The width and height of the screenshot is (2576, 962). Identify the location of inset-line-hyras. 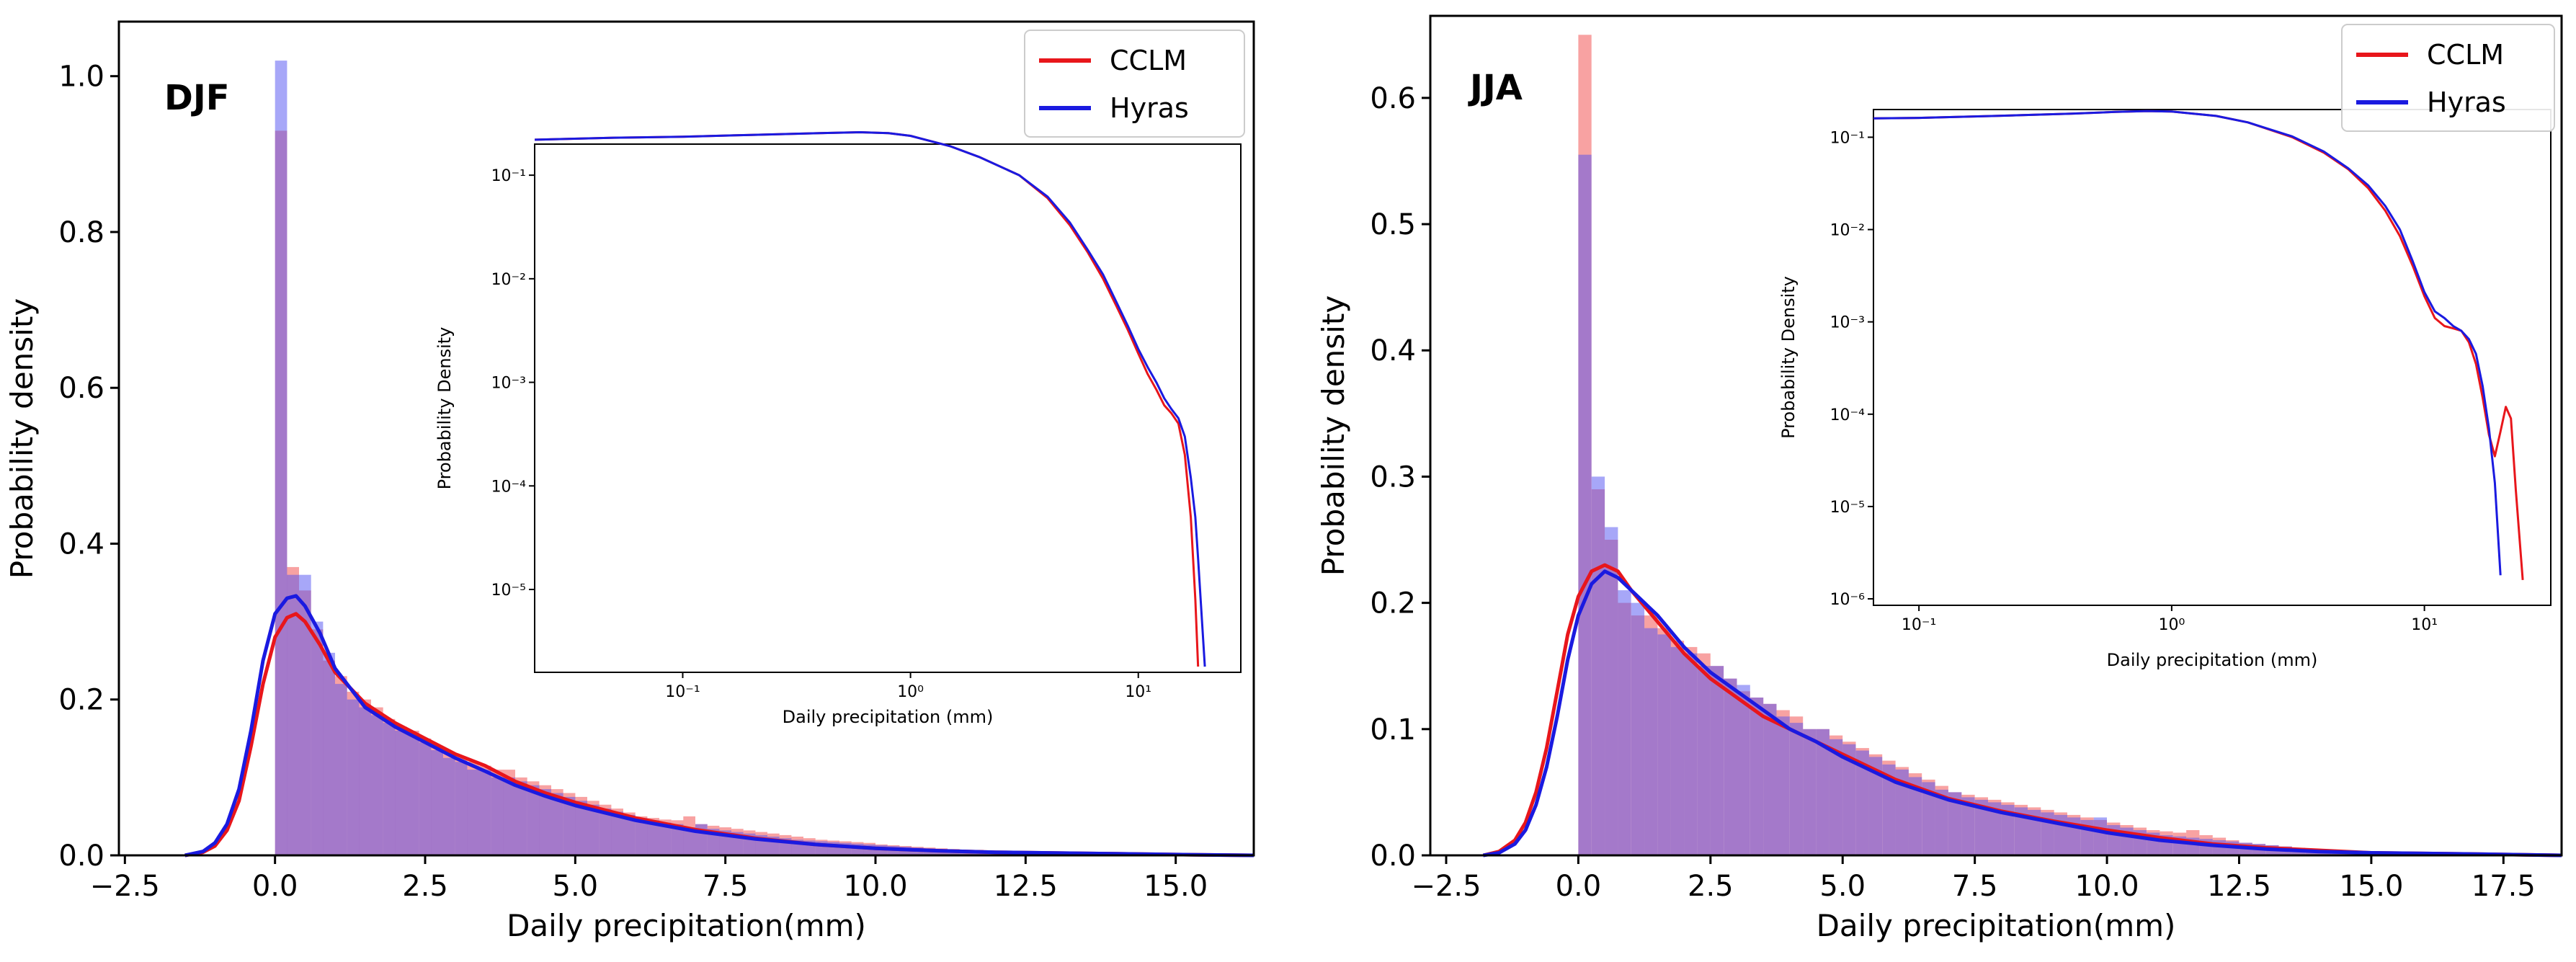
(870, 399).